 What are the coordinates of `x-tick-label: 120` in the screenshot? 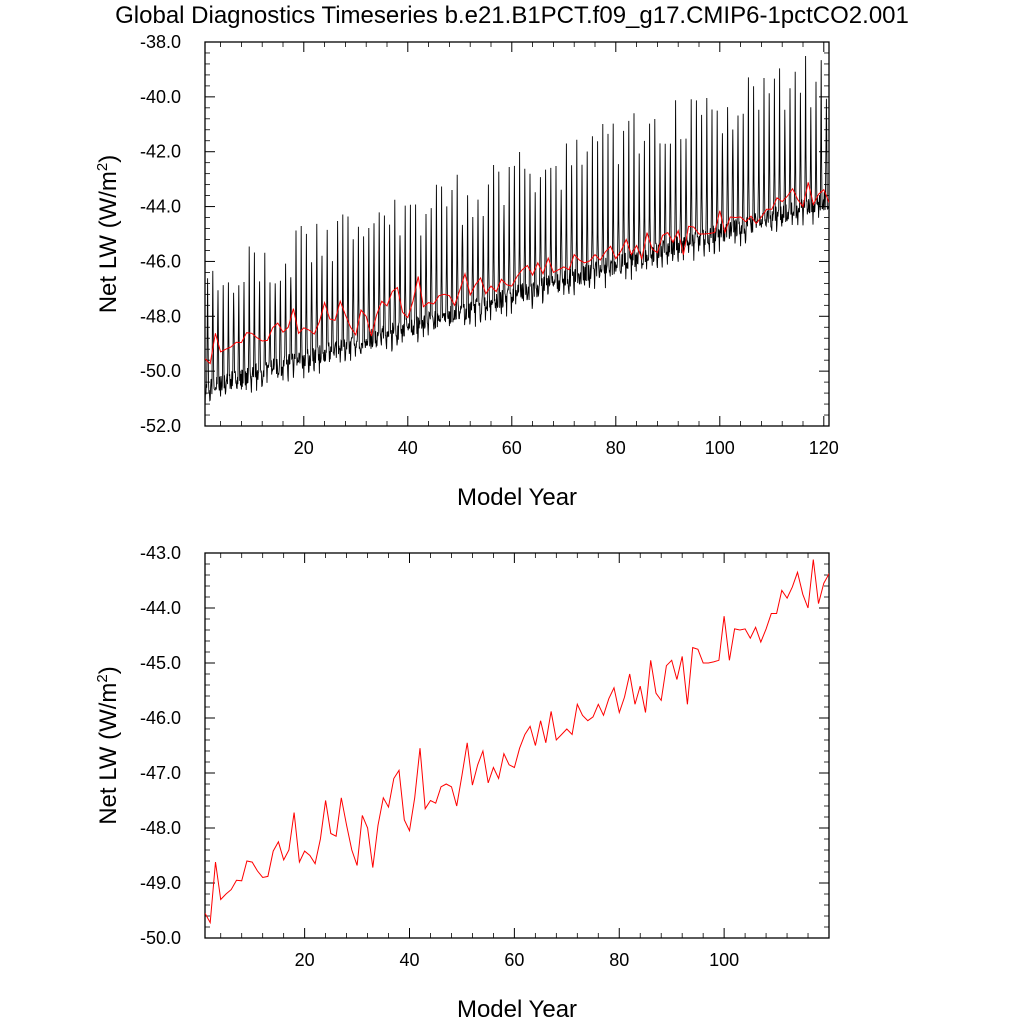 It's located at (824, 448).